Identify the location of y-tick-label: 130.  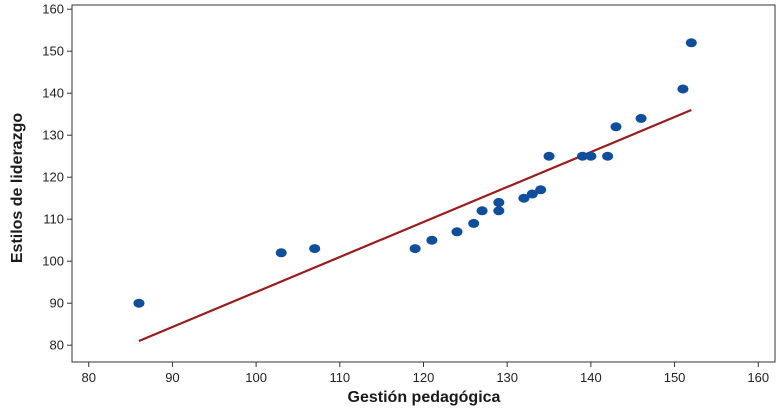
(53, 135).